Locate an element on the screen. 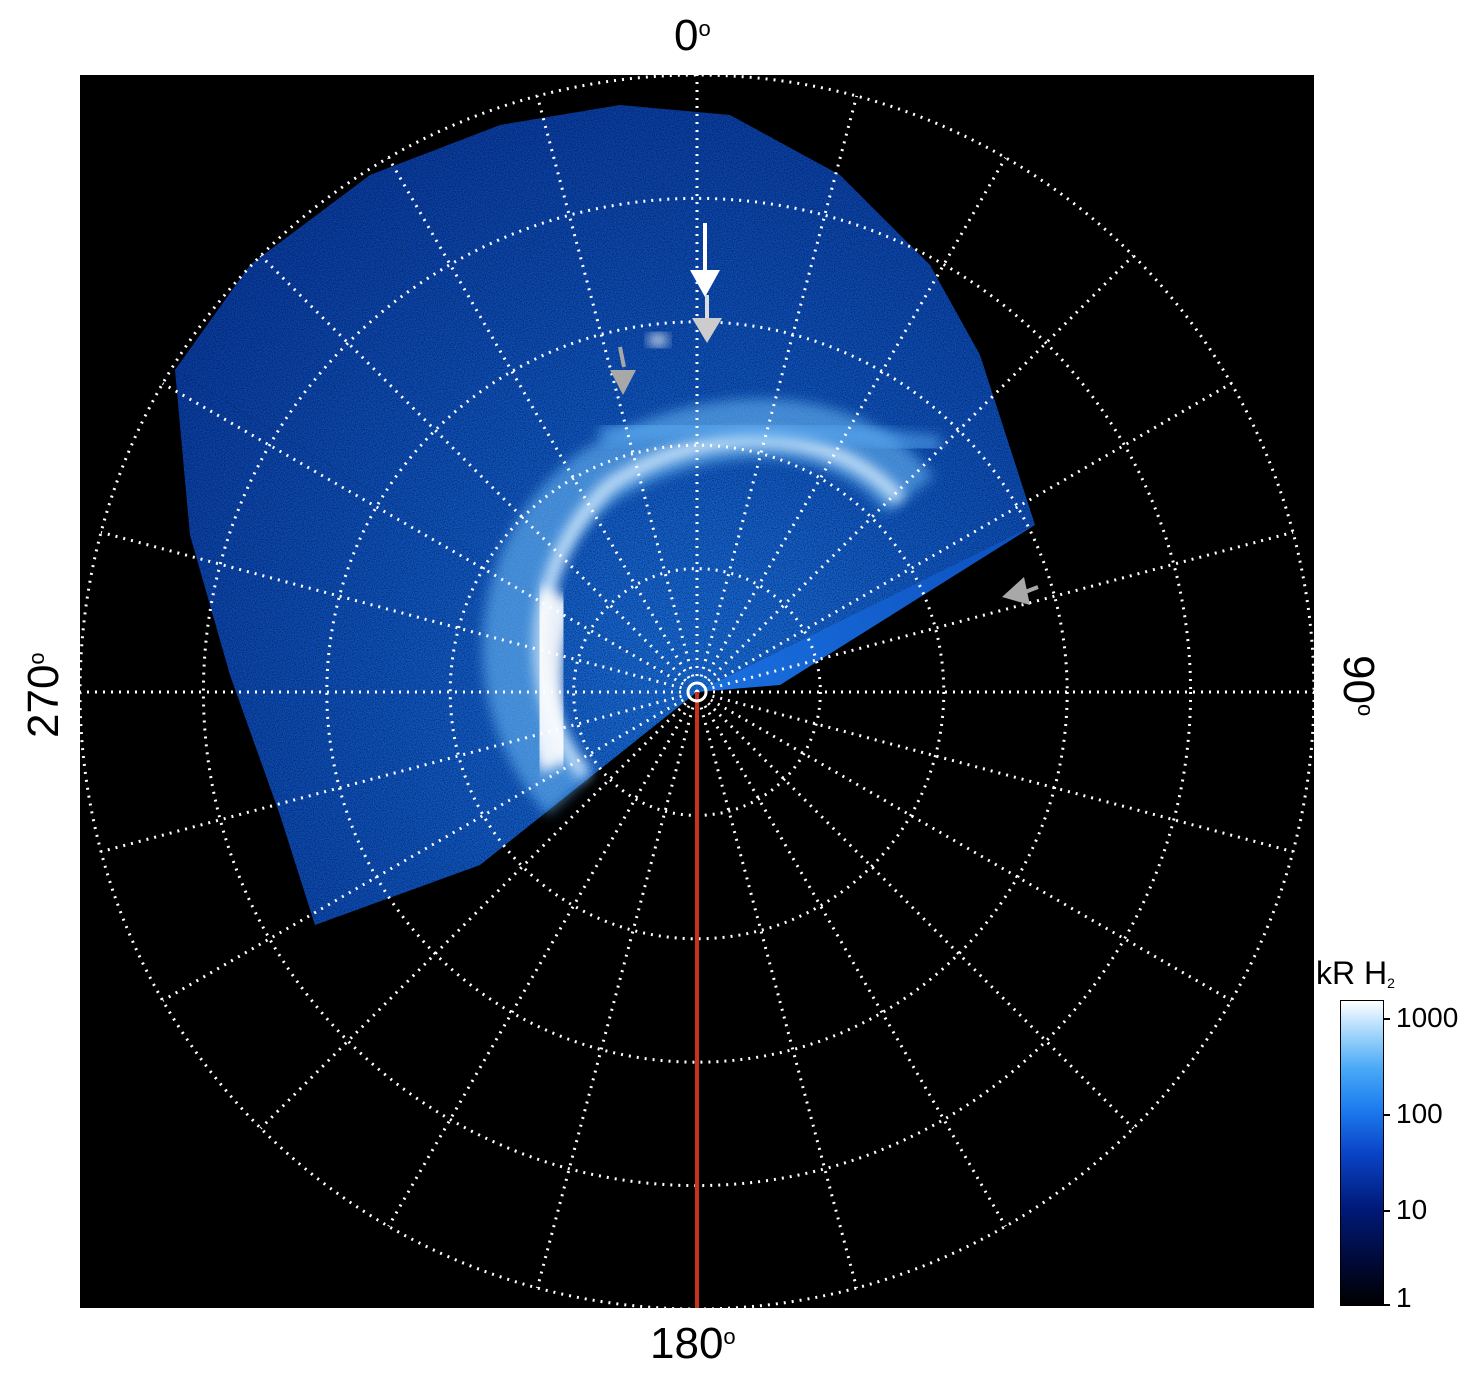 This screenshot has height=1384, width=1481. colorbar-tick-1000: 1000 is located at coordinates (1427, 1017).